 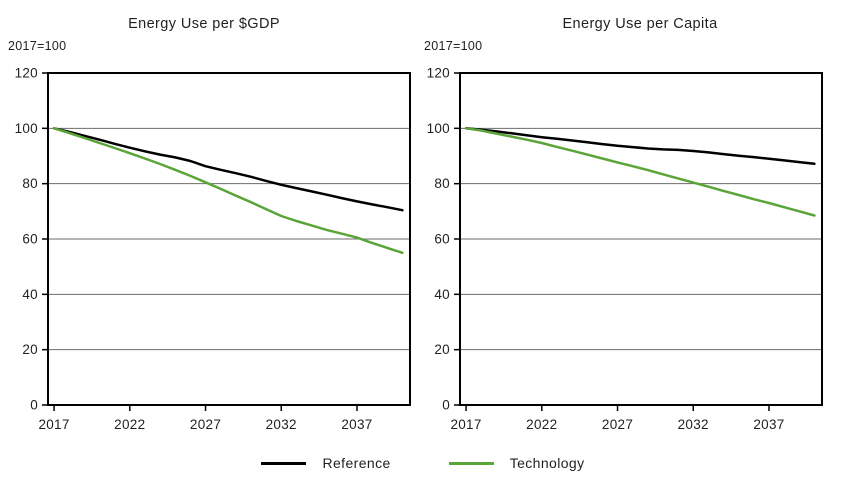 I want to click on legend: Reference Technology, so click(x=423, y=463).